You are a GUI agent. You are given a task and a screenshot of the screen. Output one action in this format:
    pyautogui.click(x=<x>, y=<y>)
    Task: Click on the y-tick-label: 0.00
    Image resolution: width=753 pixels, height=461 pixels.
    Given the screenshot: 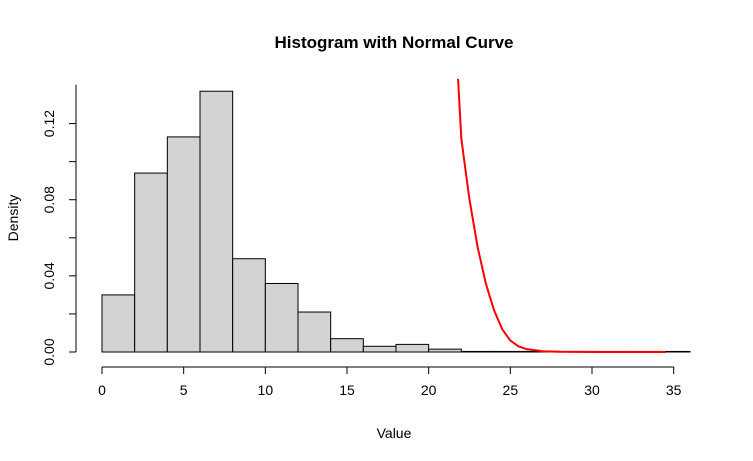 What is the action you would take?
    pyautogui.click(x=49, y=351)
    